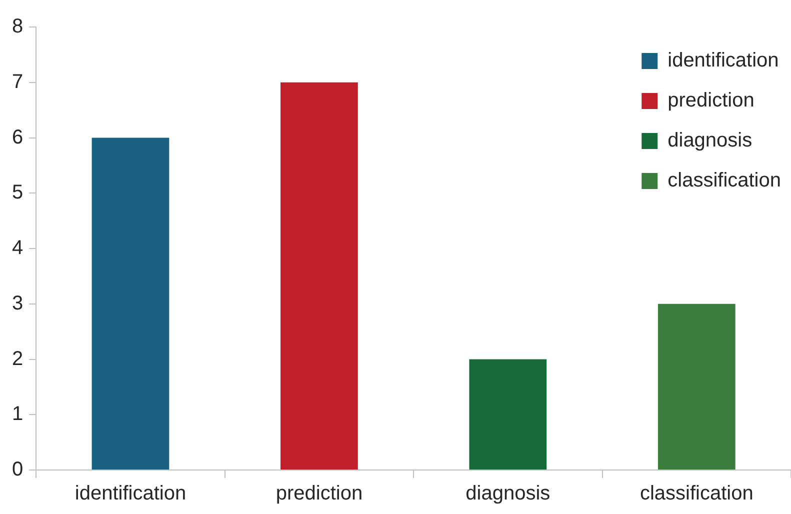  What do you see at coordinates (710, 141) in the screenshot?
I see `legend-label: diagnosis` at bounding box center [710, 141].